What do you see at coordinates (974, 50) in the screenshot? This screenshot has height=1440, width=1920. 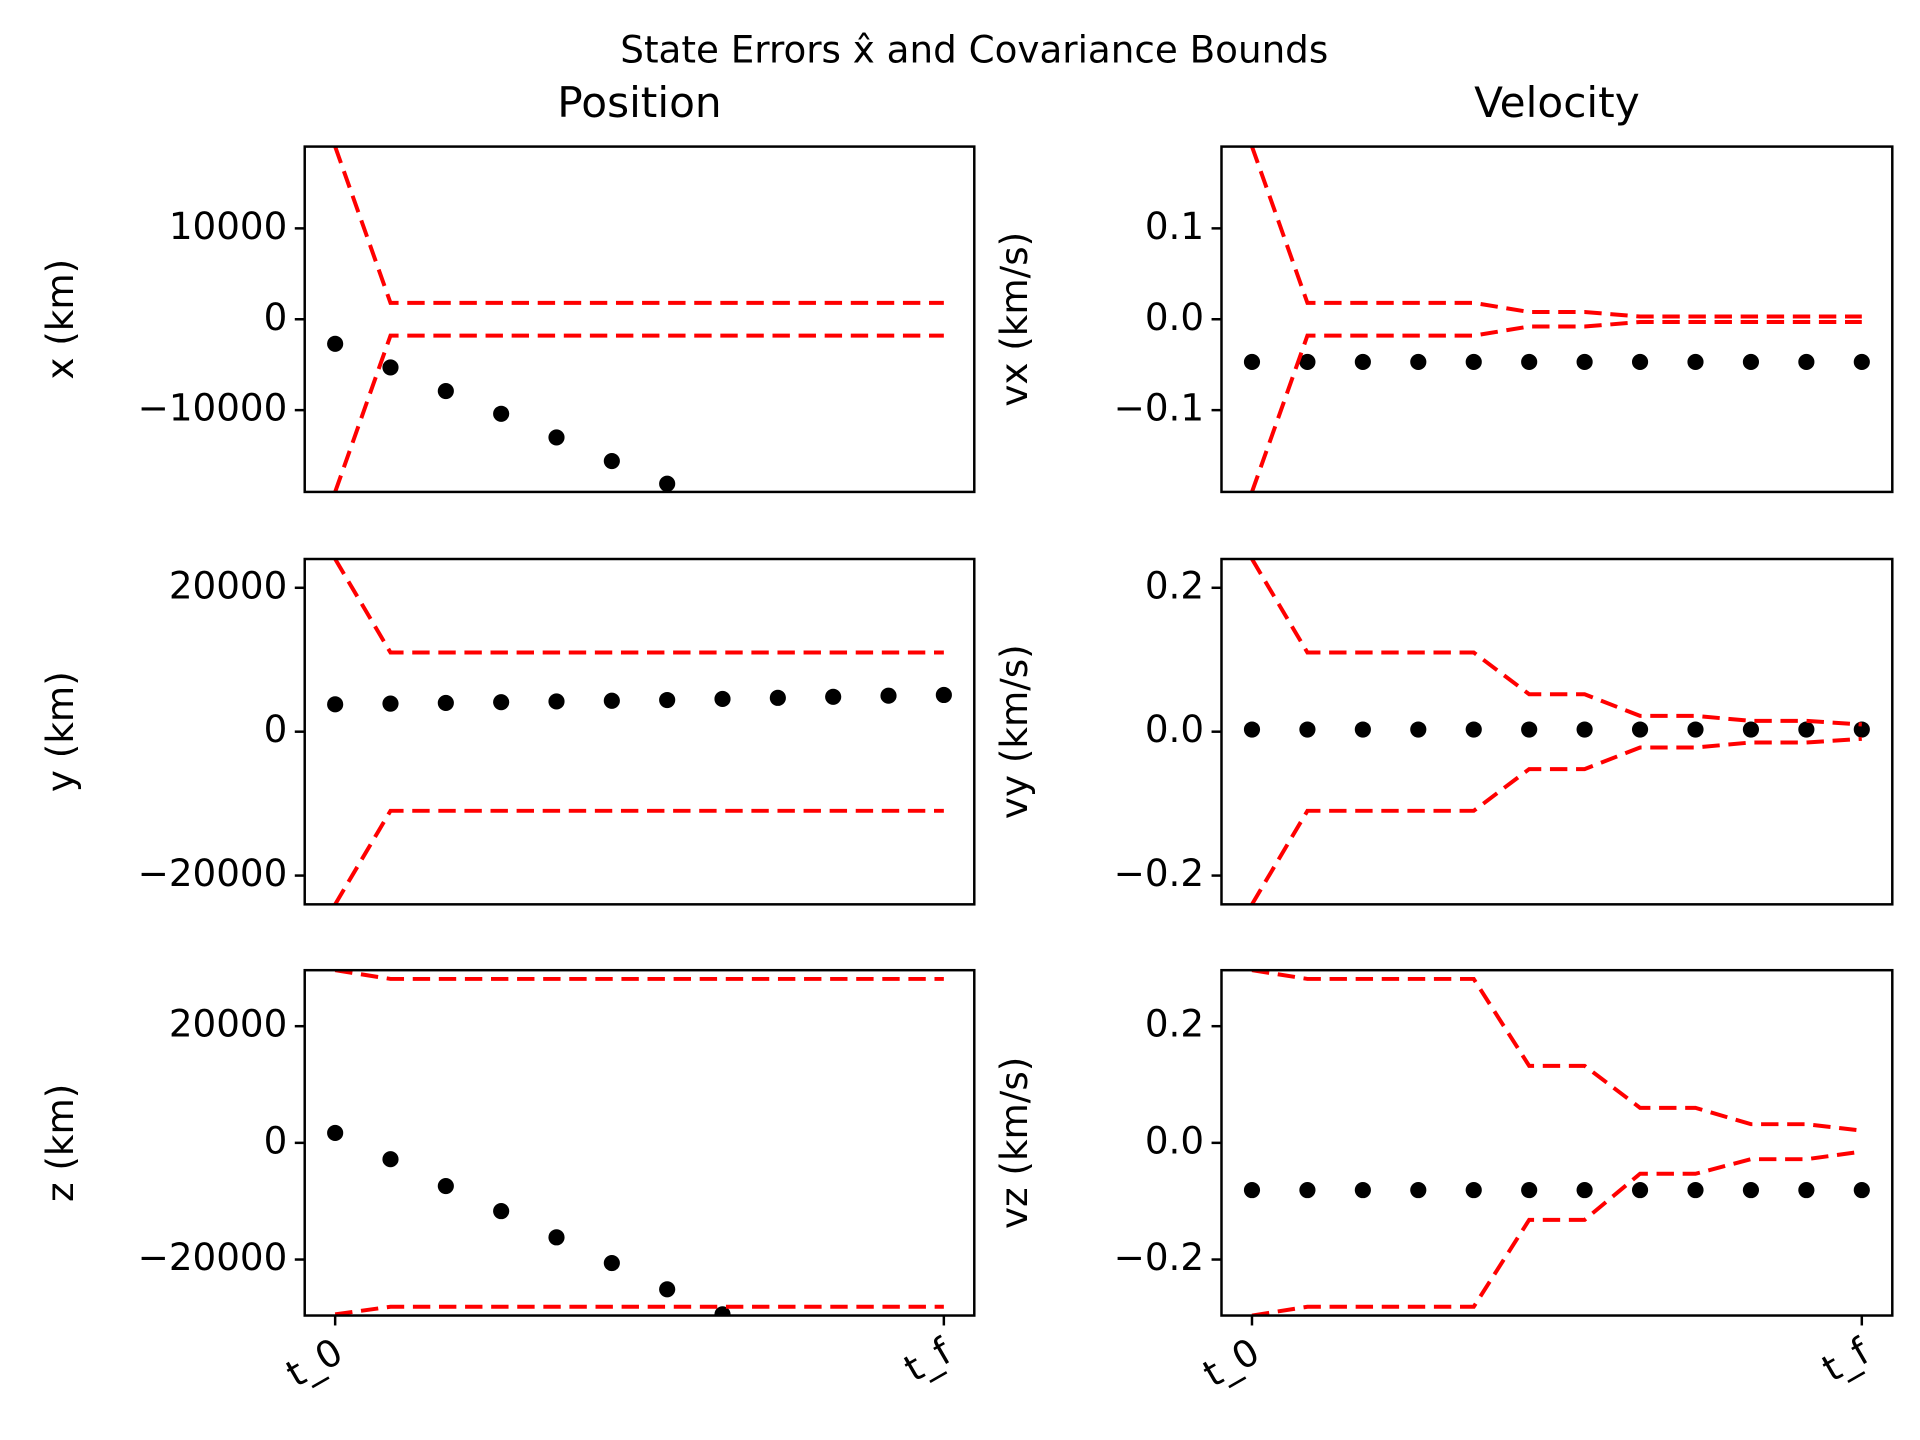 I see `figure-title: State Errors x̂ and Covariance Bounds` at bounding box center [974, 50].